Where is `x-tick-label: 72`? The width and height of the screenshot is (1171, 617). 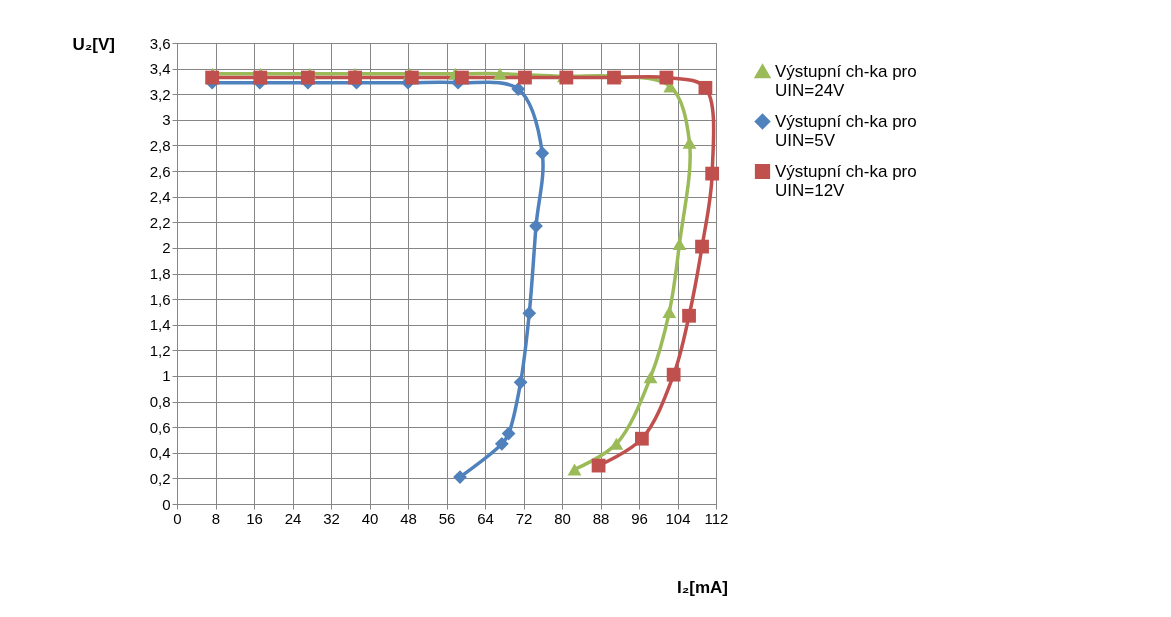 x-tick-label: 72 is located at coordinates (524, 518).